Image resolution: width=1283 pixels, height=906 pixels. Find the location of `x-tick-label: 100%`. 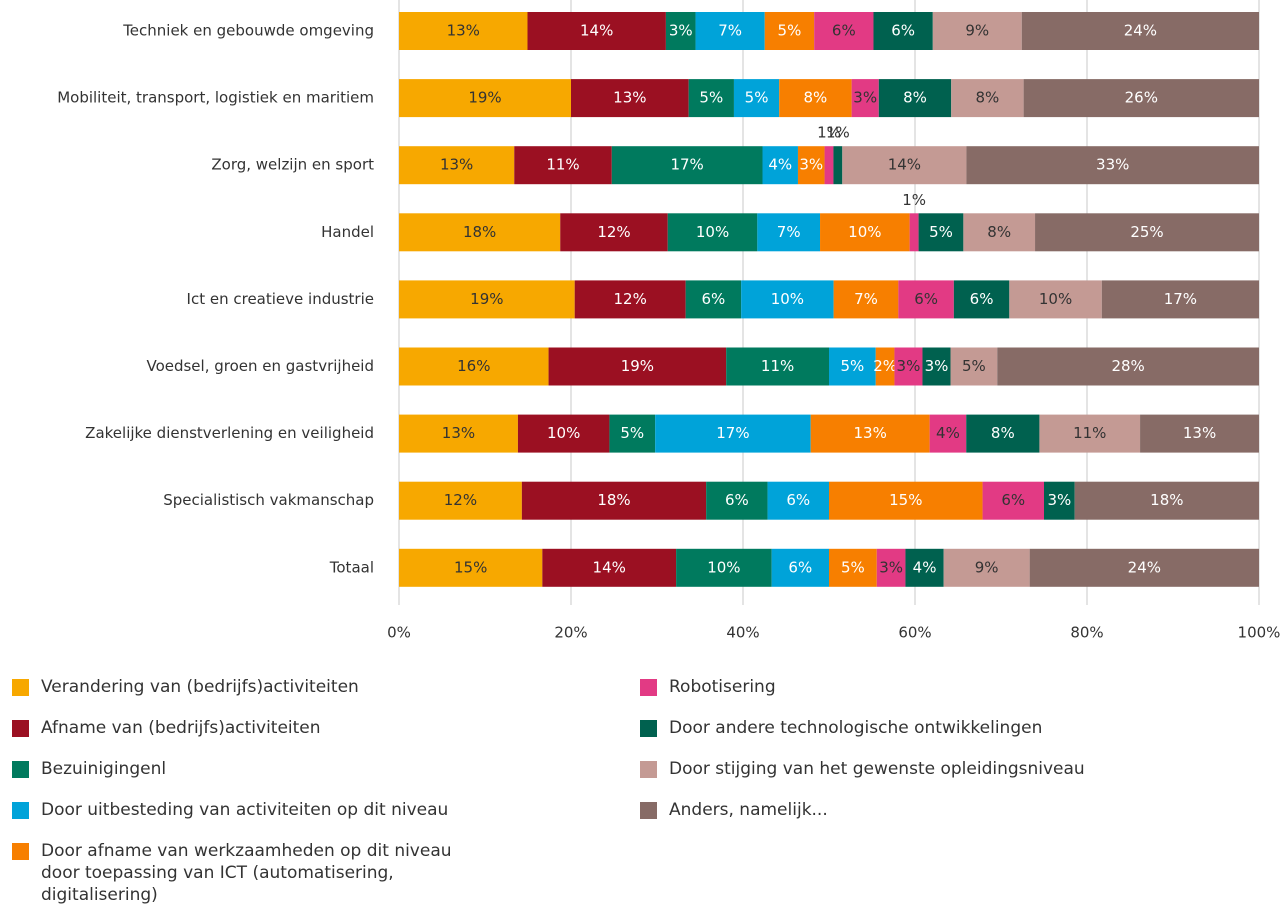

x-tick-label: 100% is located at coordinates (1259, 633).